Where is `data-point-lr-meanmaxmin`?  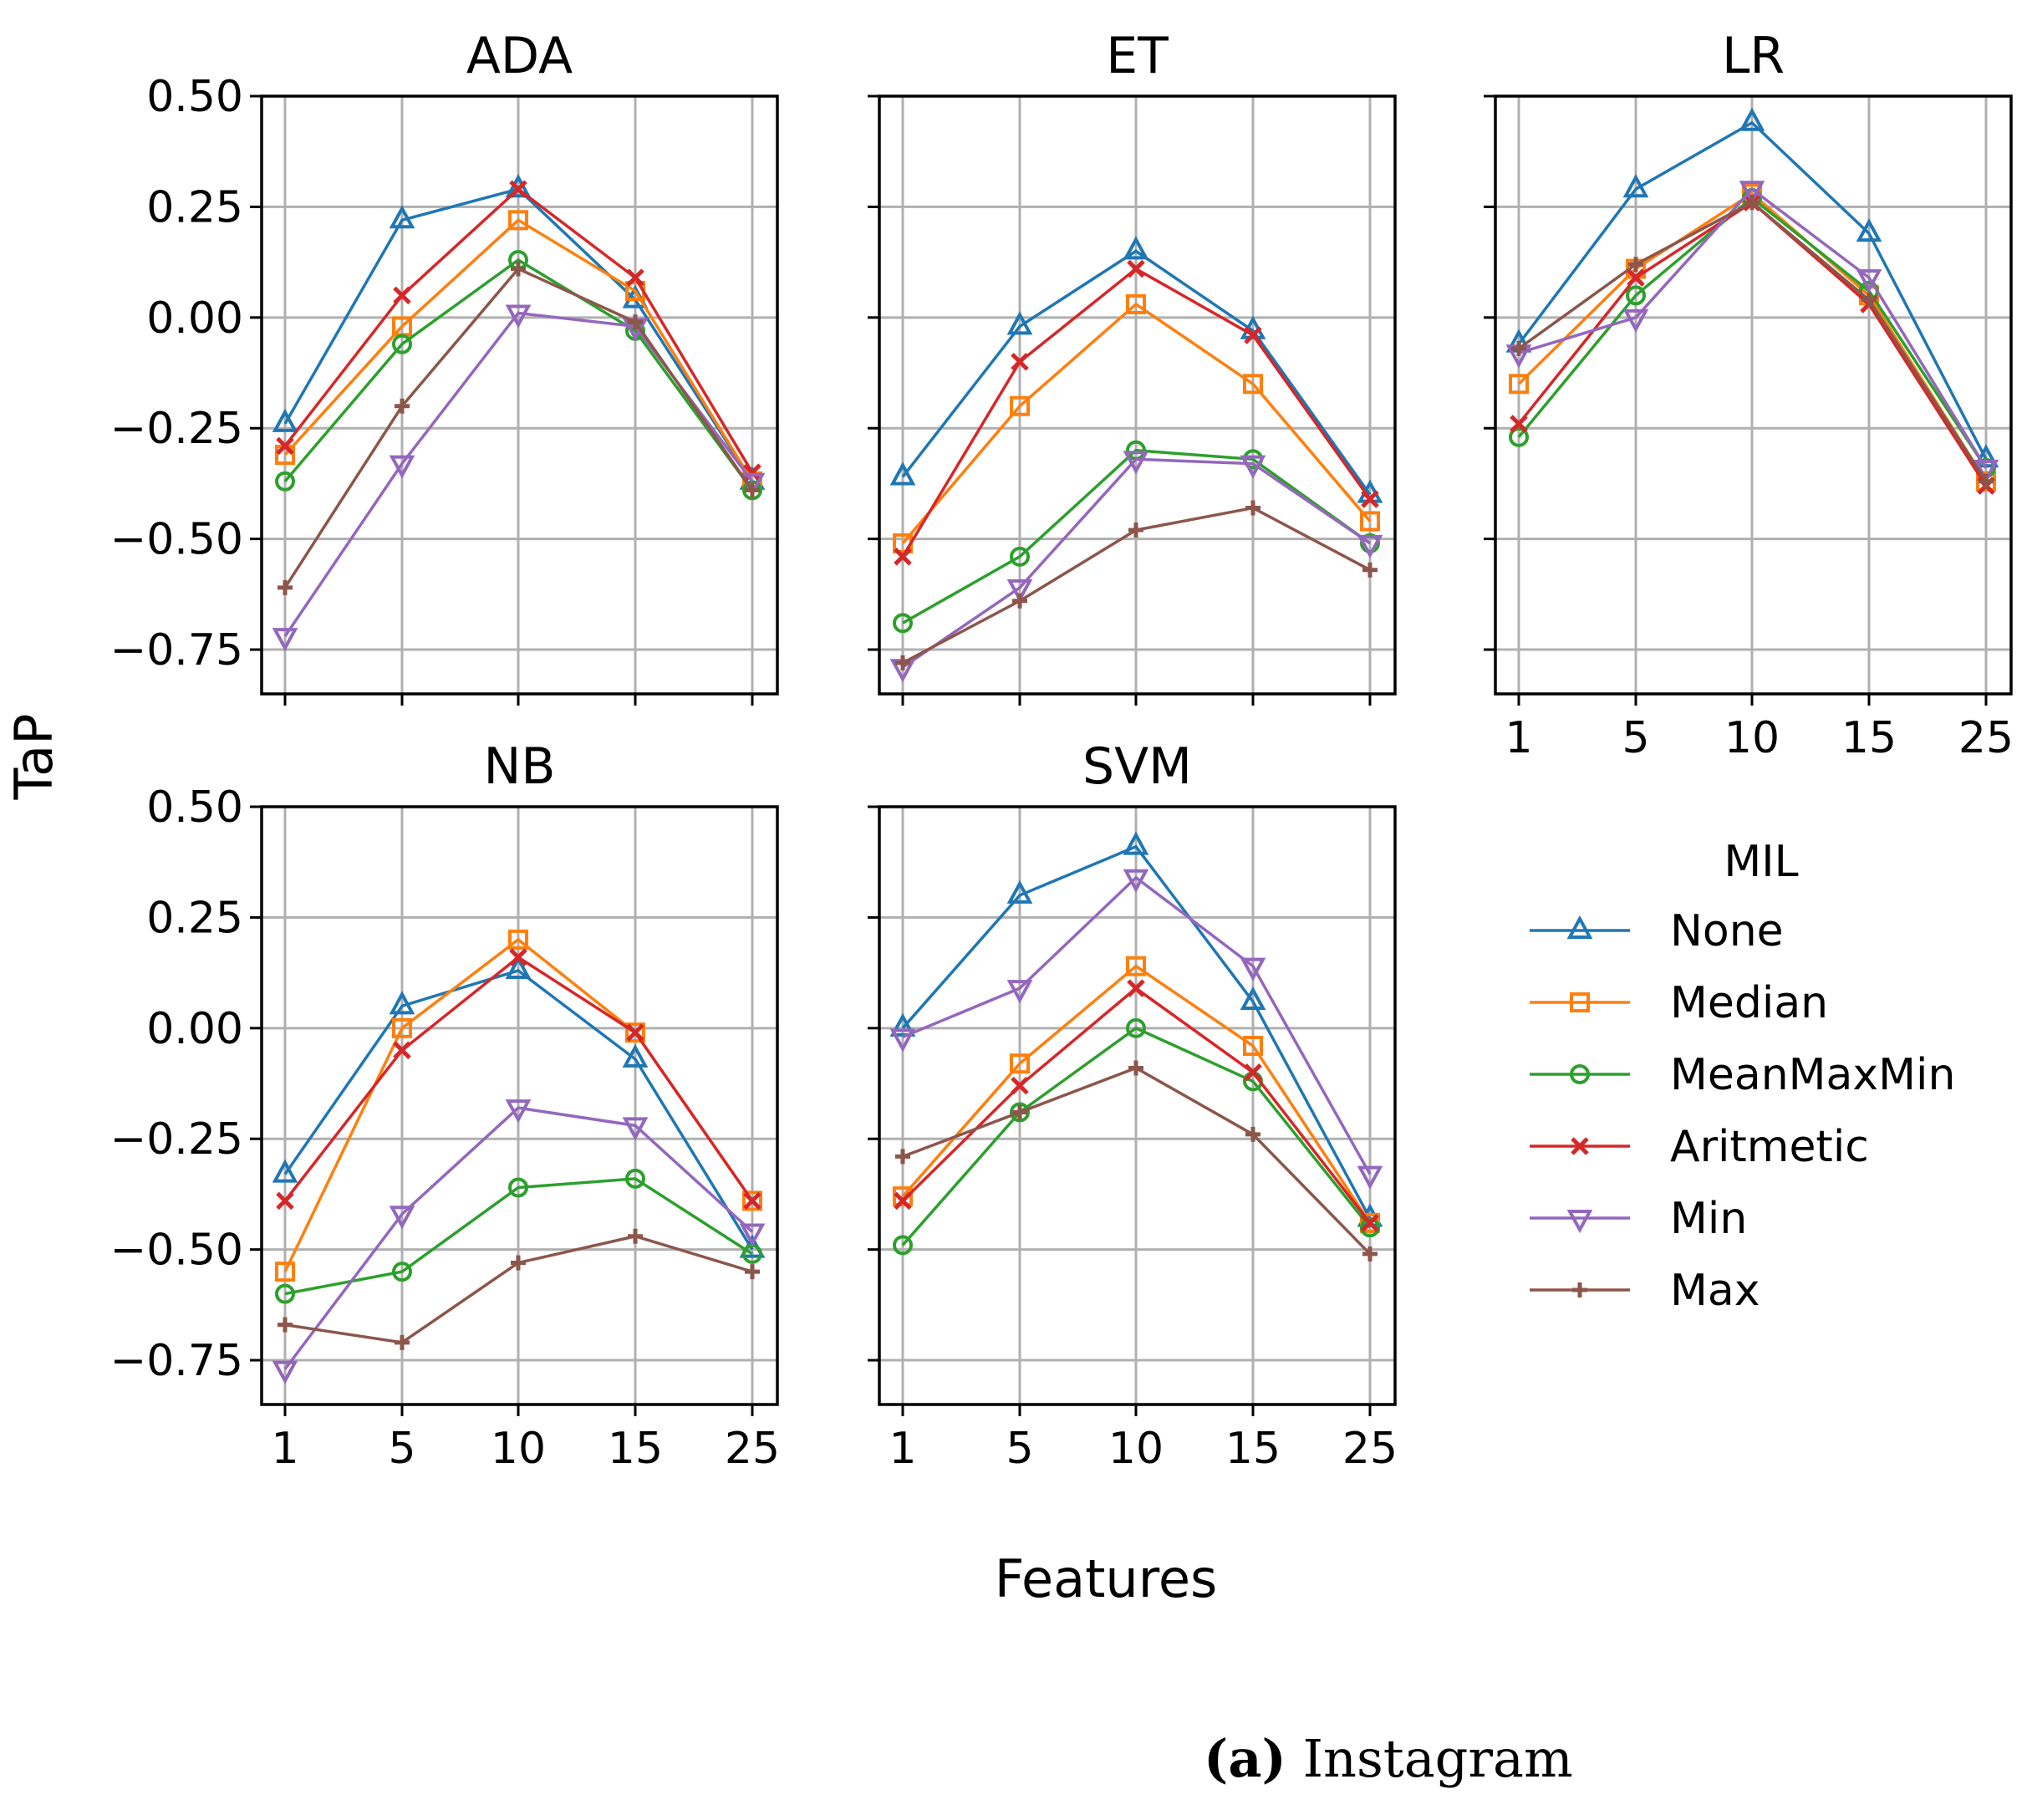
data-point-lr-meanmaxmin is located at coordinates (1519, 436).